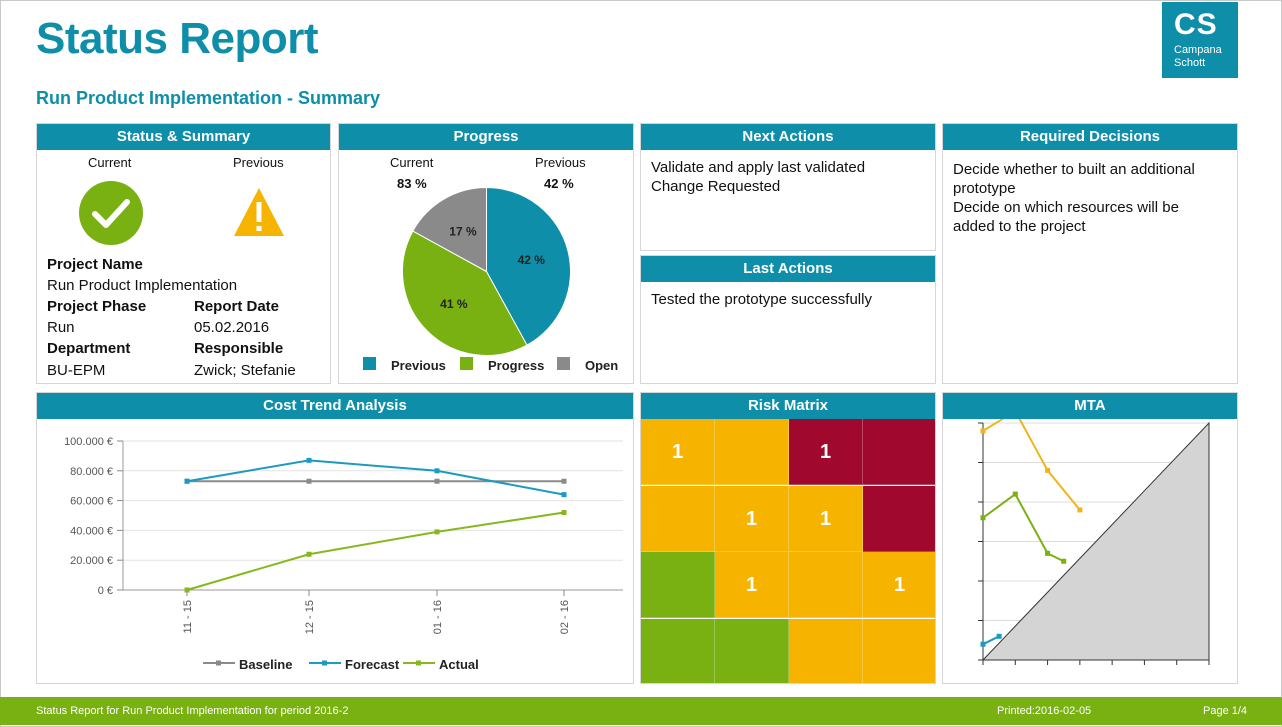 The width and height of the screenshot is (1282, 727). I want to click on legend-swatch-progress, so click(466, 363).